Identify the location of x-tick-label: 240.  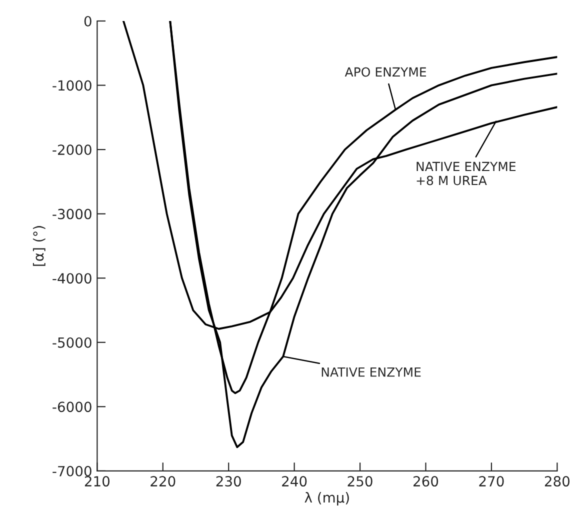
(294, 481).